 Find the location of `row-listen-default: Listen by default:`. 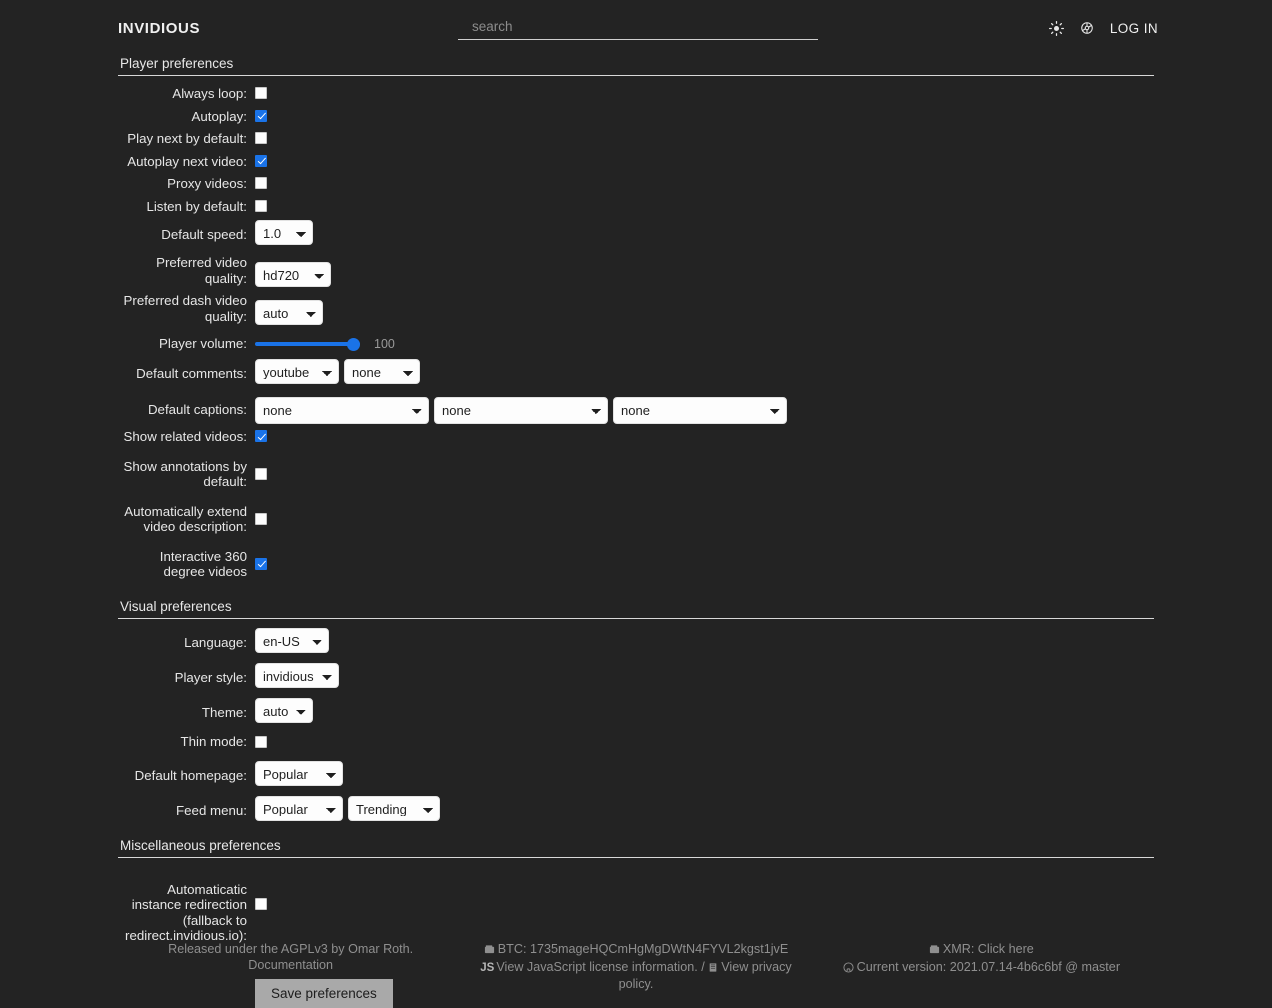

row-listen-default: Listen by default: is located at coordinates (636, 209).